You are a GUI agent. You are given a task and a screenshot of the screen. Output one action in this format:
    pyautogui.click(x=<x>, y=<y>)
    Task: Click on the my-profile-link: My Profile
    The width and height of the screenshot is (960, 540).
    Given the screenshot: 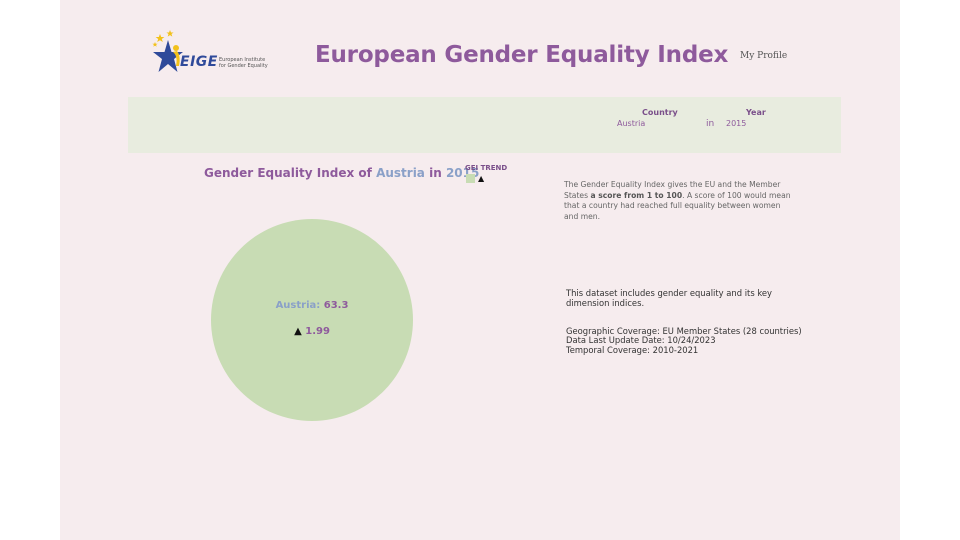 What is the action you would take?
    pyautogui.click(x=764, y=56)
    